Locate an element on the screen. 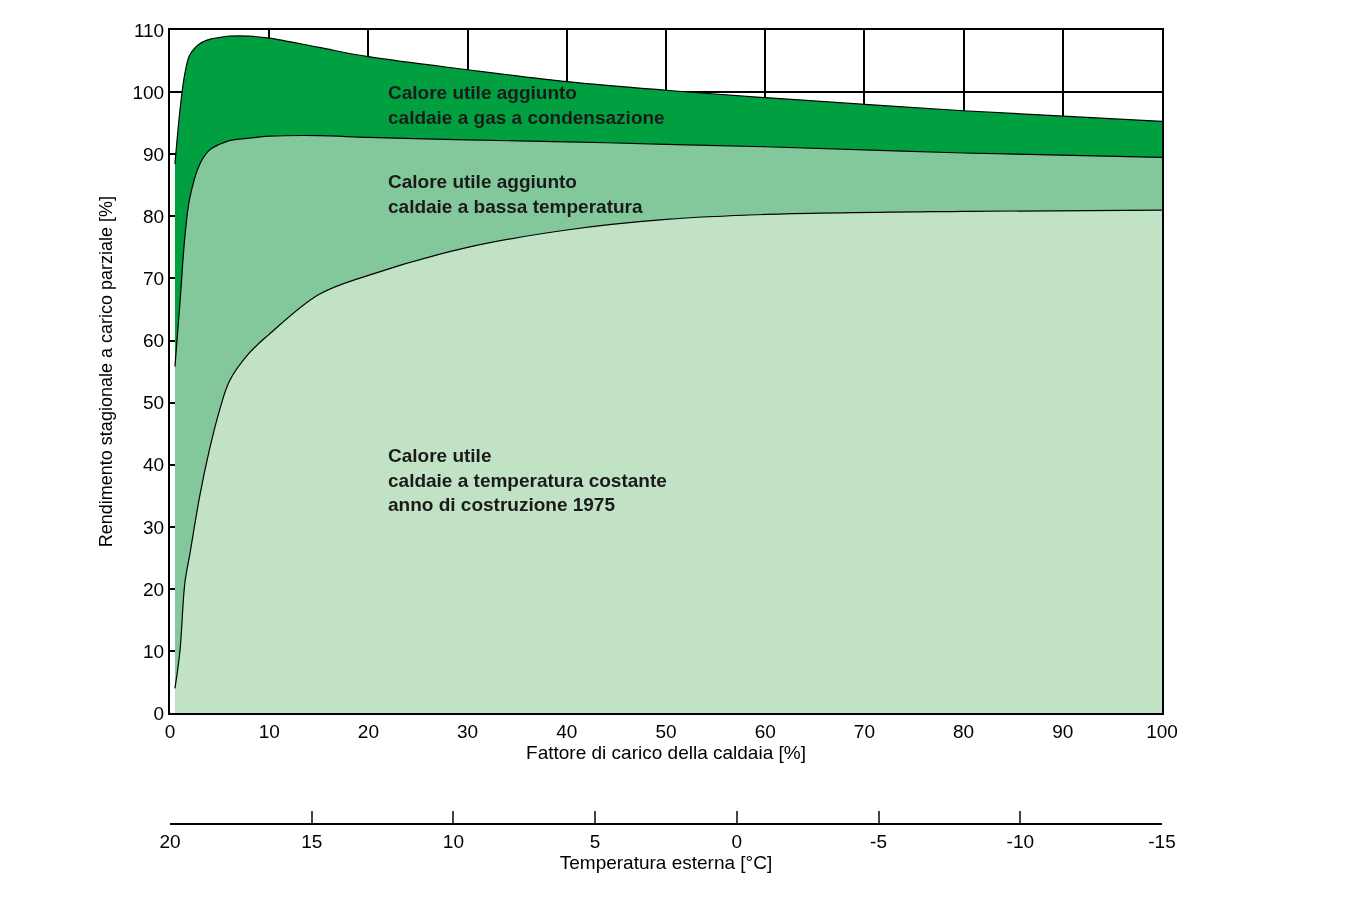 The height and width of the screenshot is (907, 1372). y-tick-label: 40 is located at coordinates (154, 465).